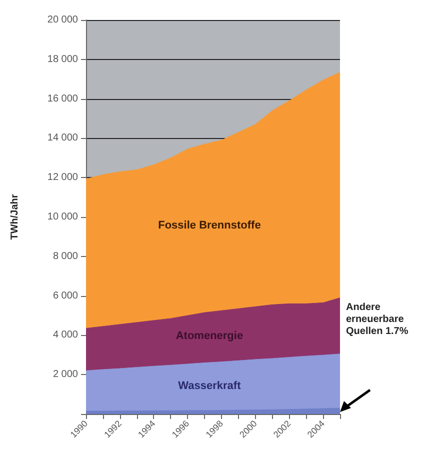 The width and height of the screenshot is (431, 463). Describe the element at coordinates (378, 320) in the screenshot. I see `text: Andere erneuerbare Quellen 1.7%` at that location.